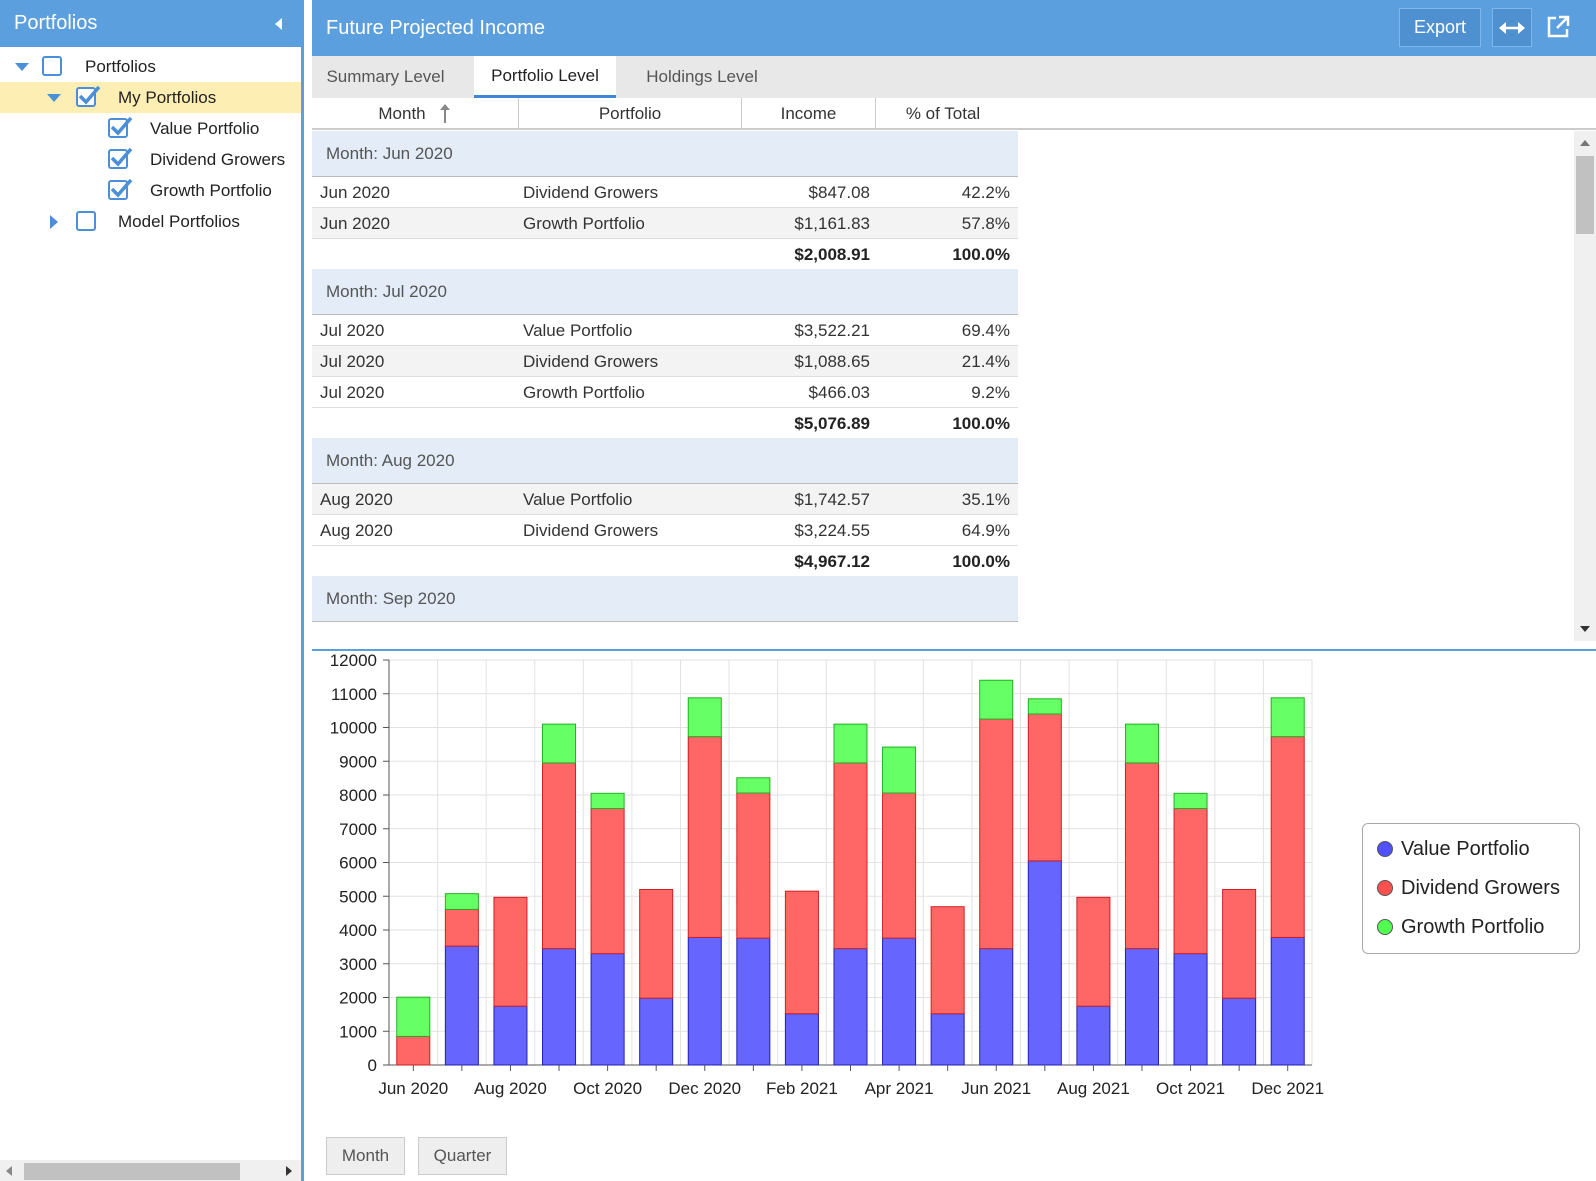 The height and width of the screenshot is (1181, 1596). I want to click on tree-checkbox-model-portfolios, so click(86, 221).